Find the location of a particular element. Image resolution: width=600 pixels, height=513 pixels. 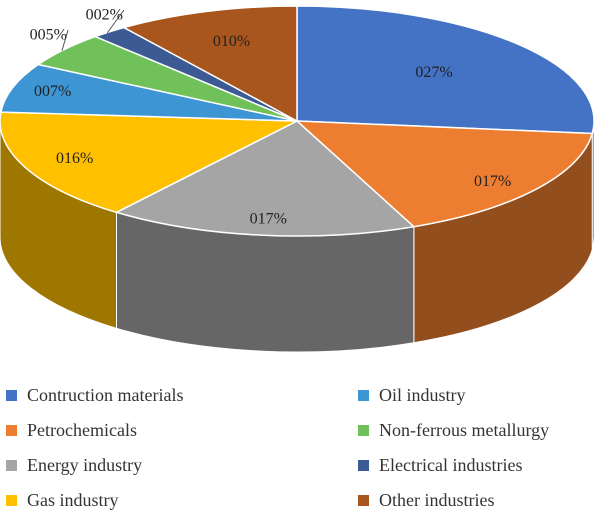

legend-item-other-industries: Other industries is located at coordinates (426, 500).